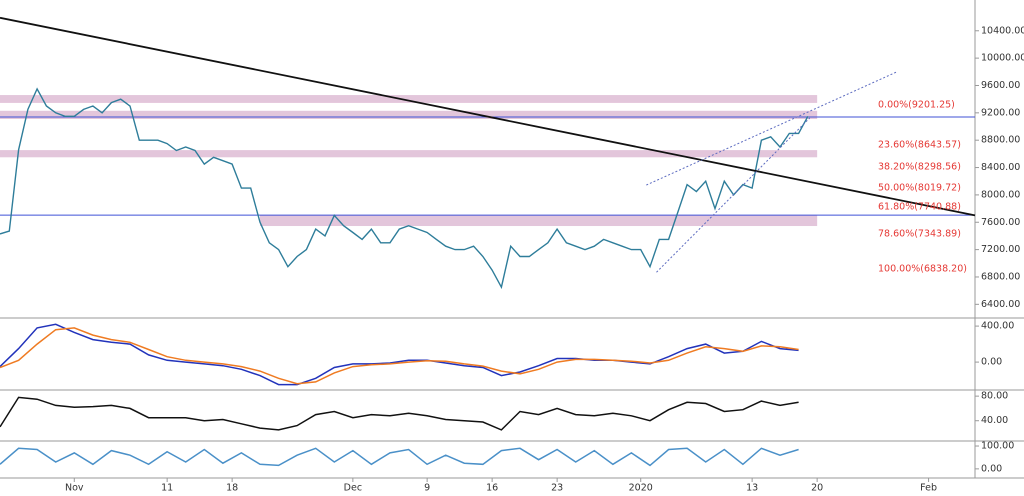 The image size is (1024, 496). What do you see at coordinates (919, 234) in the screenshot?
I see `fib-label: 78.60%(7343.89)` at bounding box center [919, 234].